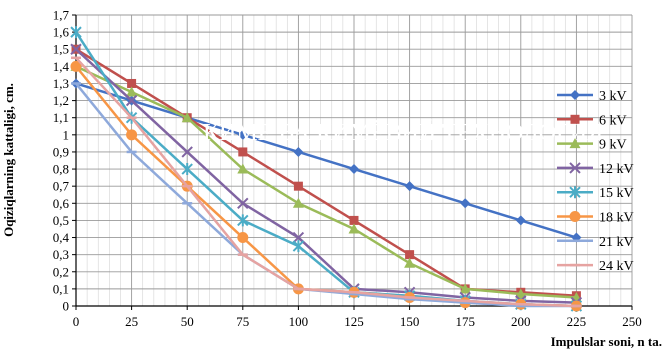 The width and height of the screenshot is (667, 350). I want to click on y-tick-label: 1,6, so click(61, 32).